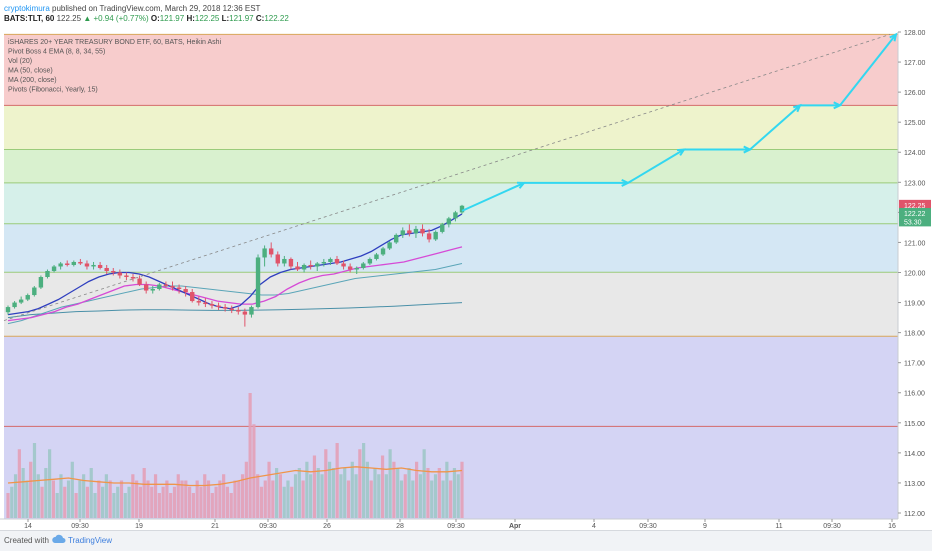 The width and height of the screenshot is (932, 551). I want to click on symbol-label: BATS:TLT, 60, so click(29, 18).